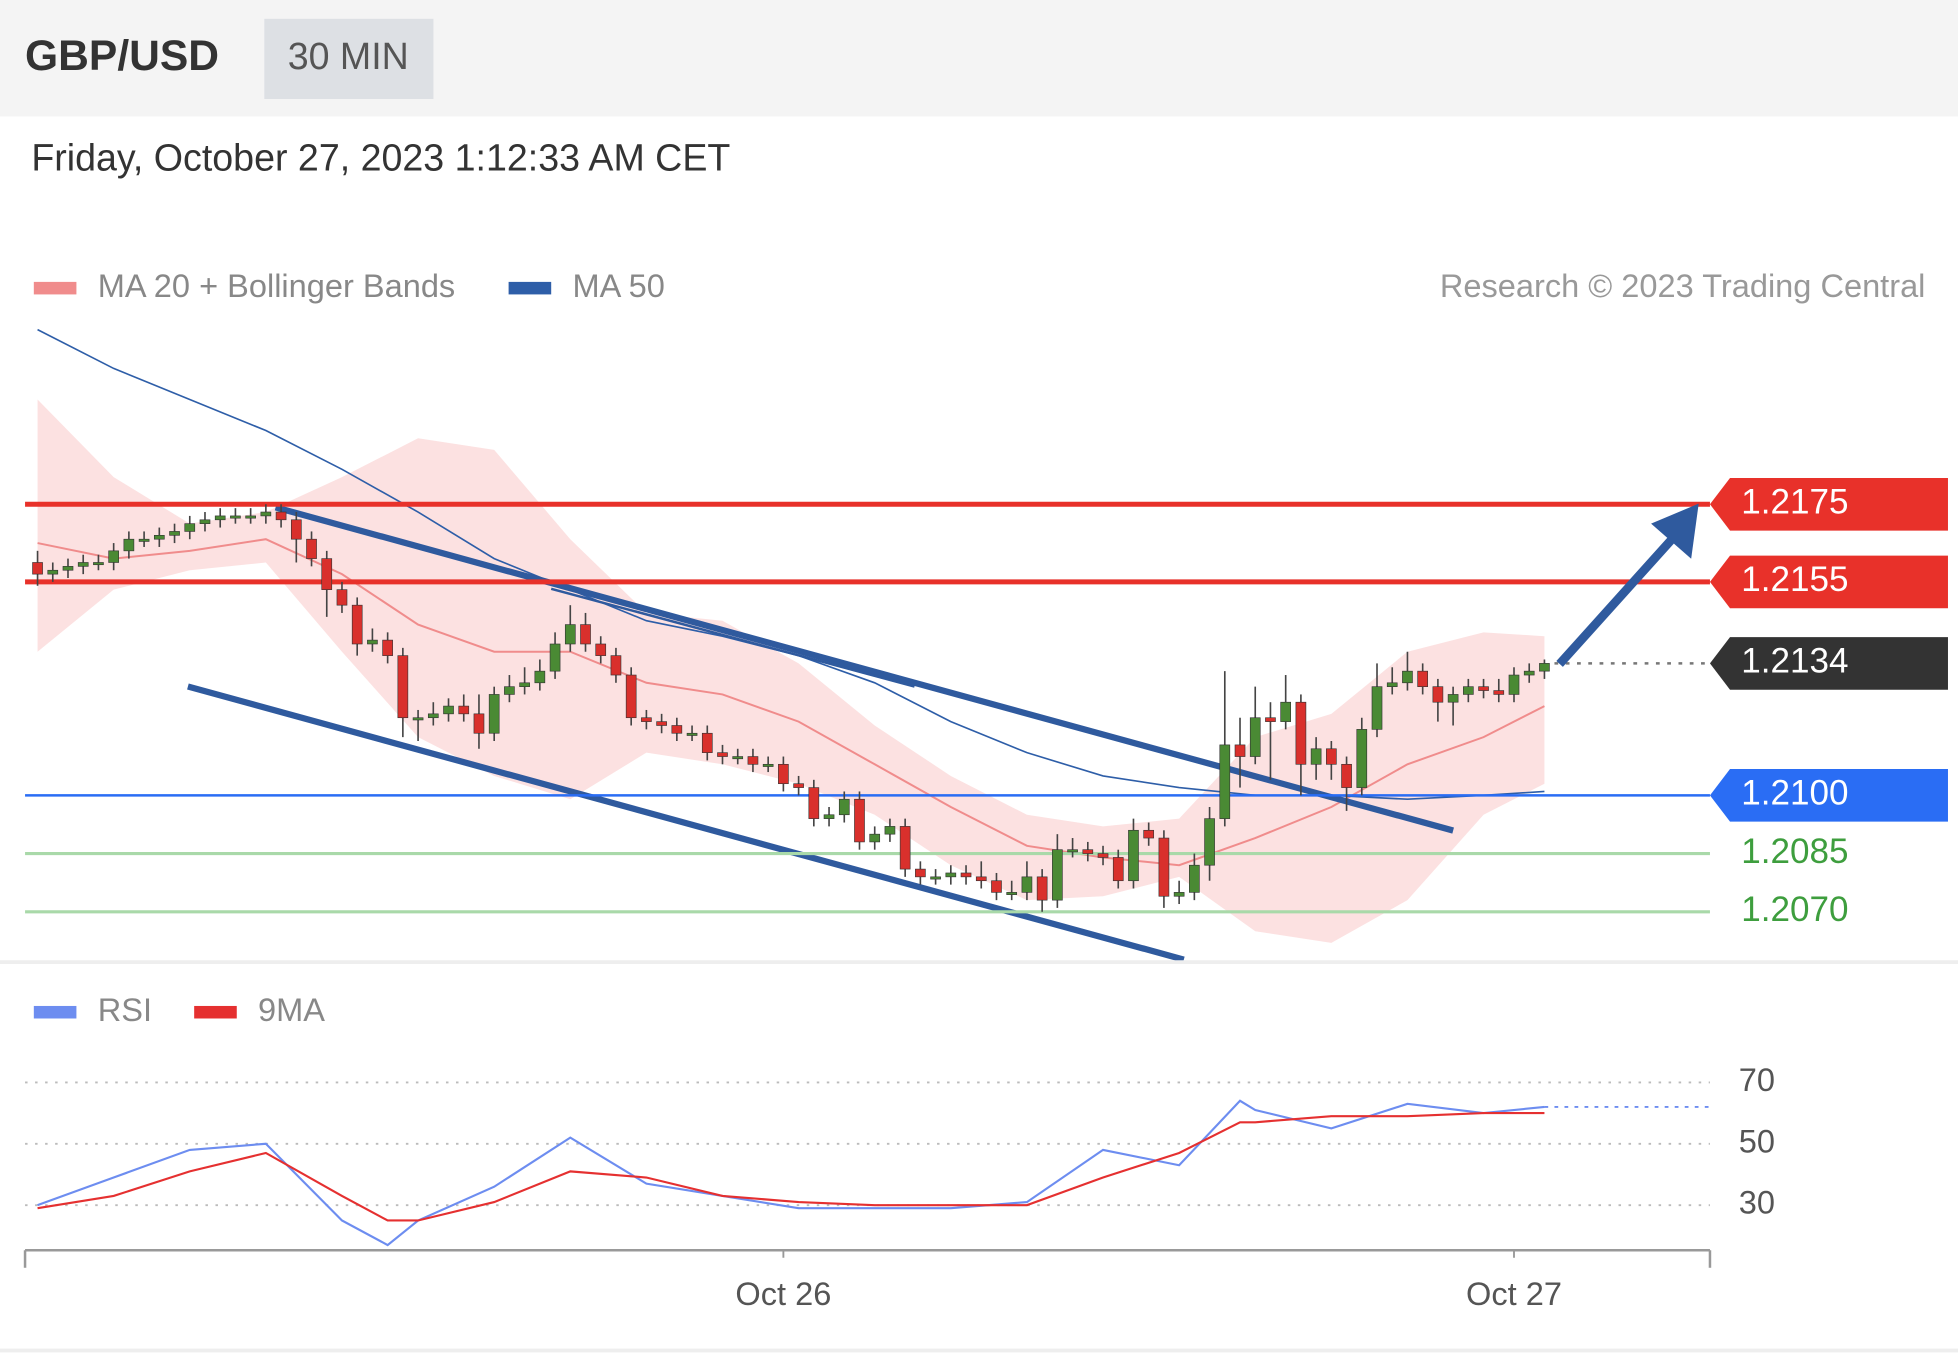 The image size is (1958, 1356). I want to click on interval-badge, so click(349, 58).